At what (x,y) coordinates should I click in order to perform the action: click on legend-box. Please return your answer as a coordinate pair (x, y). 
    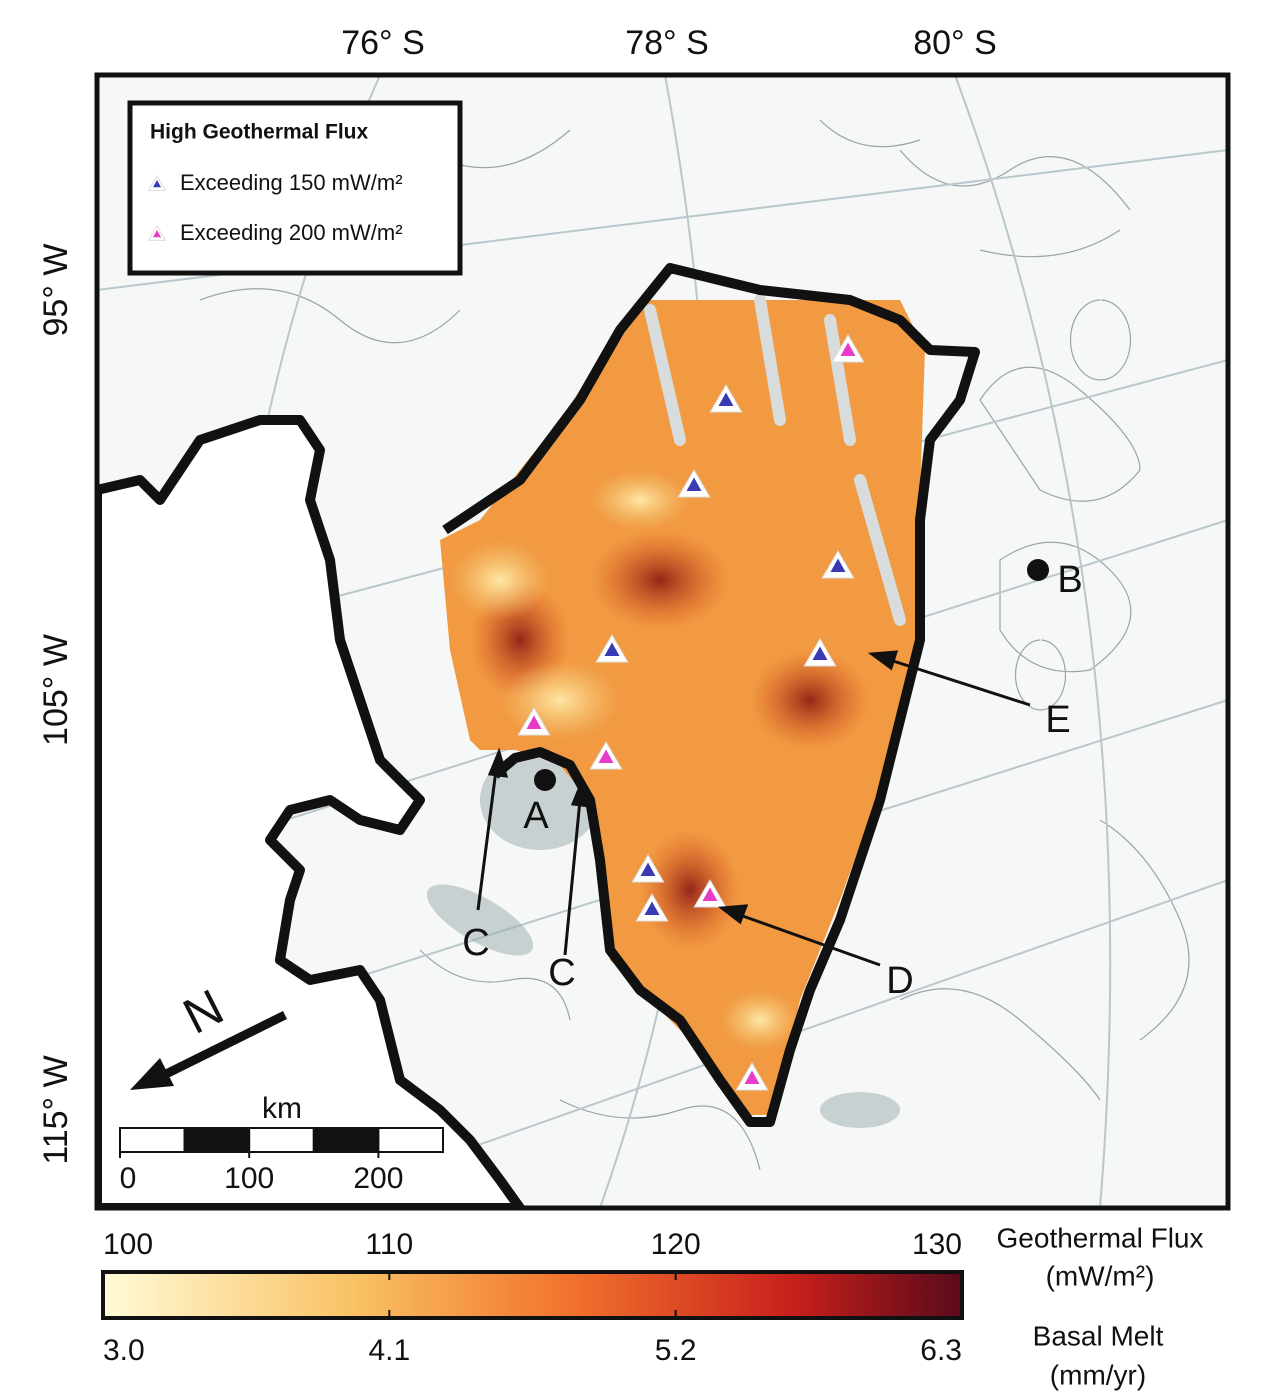
    Looking at the image, I should click on (295, 188).